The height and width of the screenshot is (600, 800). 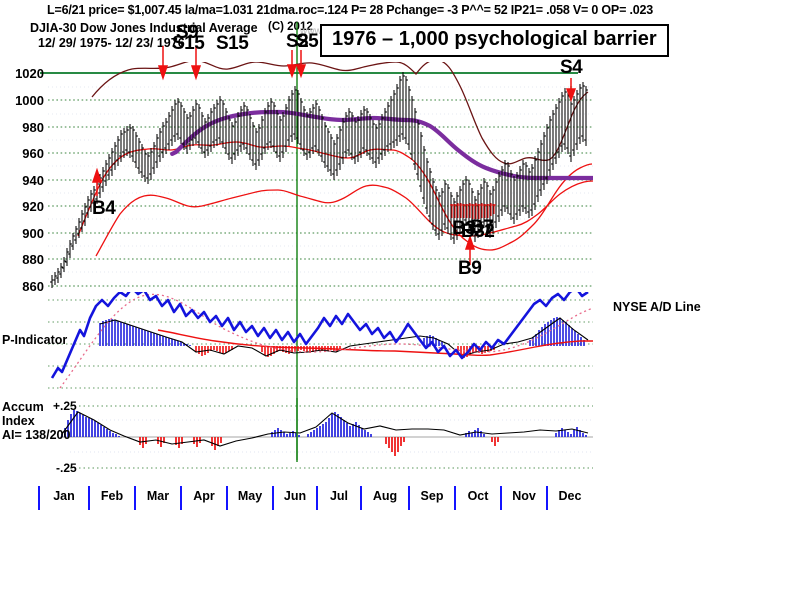 What do you see at coordinates (464, 228) in the screenshot?
I see `signal-label-b3: B3` at bounding box center [464, 228].